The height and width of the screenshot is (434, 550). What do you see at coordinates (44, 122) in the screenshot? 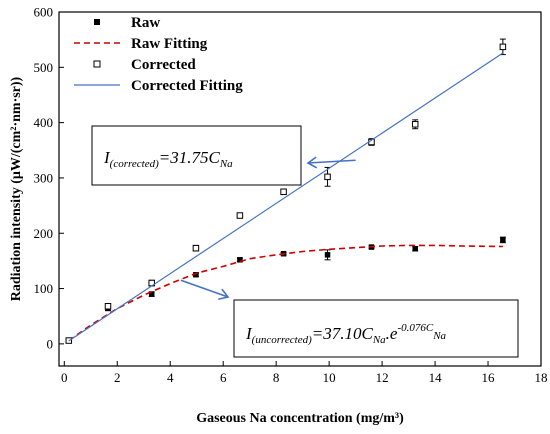
I see `y-tick-label: 400` at bounding box center [44, 122].